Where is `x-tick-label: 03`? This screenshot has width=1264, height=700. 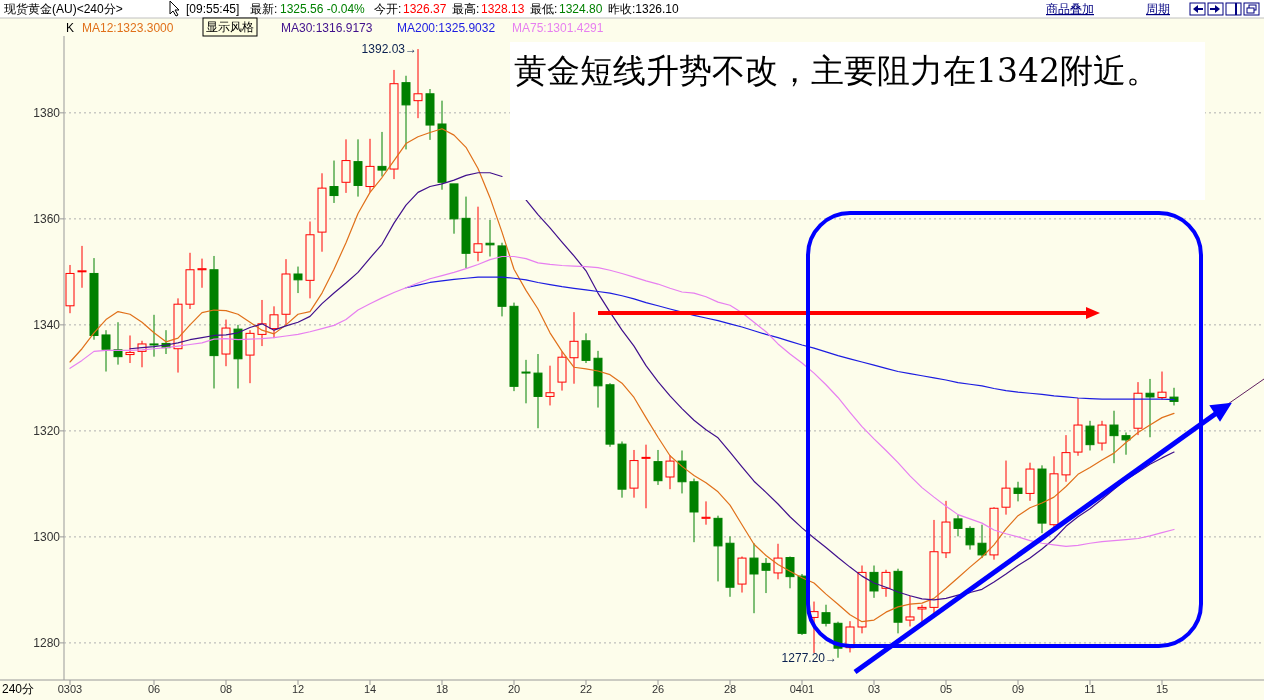 x-tick-label: 03 is located at coordinates (874, 689).